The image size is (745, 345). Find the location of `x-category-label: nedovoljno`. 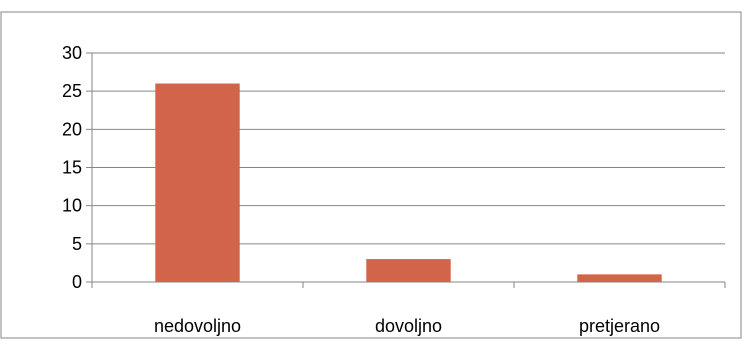

x-category-label: nedovoljno is located at coordinates (197, 326).